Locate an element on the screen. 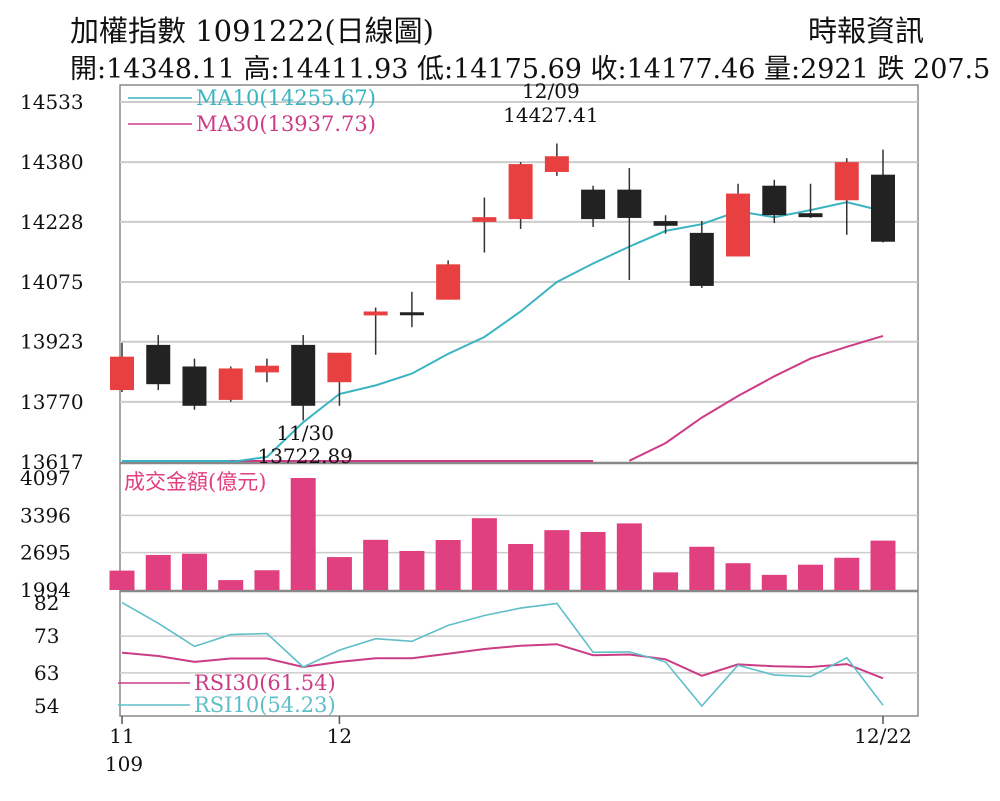 This screenshot has width=1000, height=801. ma10-legend-label: MA10(14255.67) is located at coordinates (286, 98).